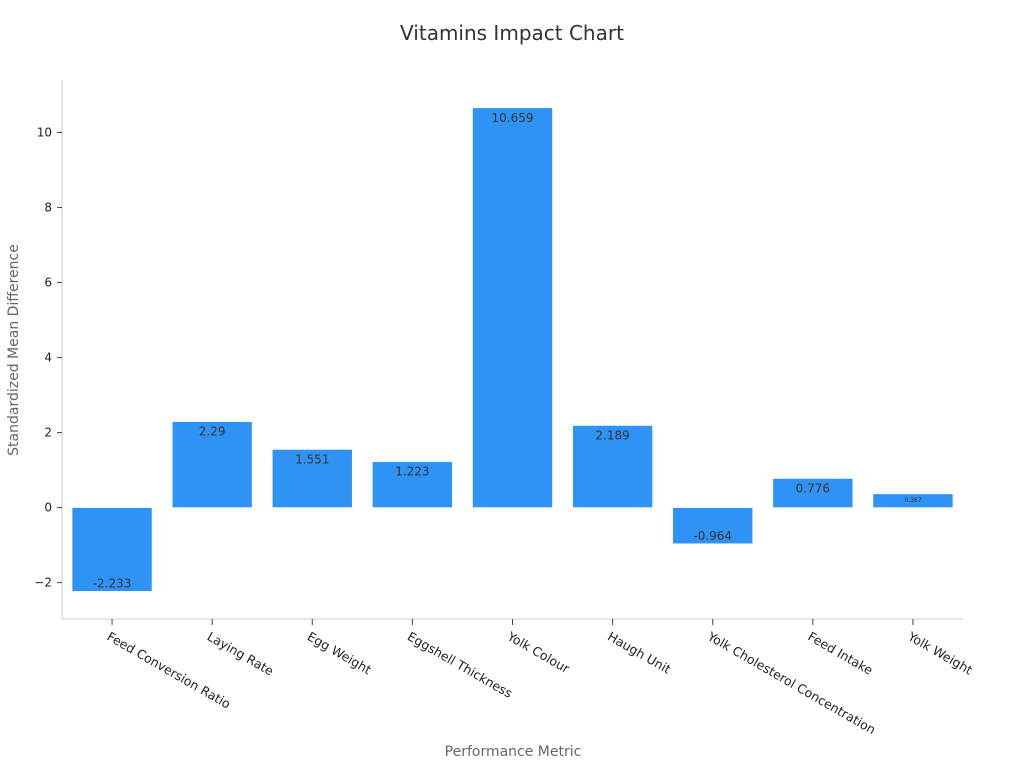 The image size is (1024, 768). Describe the element at coordinates (48, 433) in the screenshot. I see `y-tick-label: 2` at that location.